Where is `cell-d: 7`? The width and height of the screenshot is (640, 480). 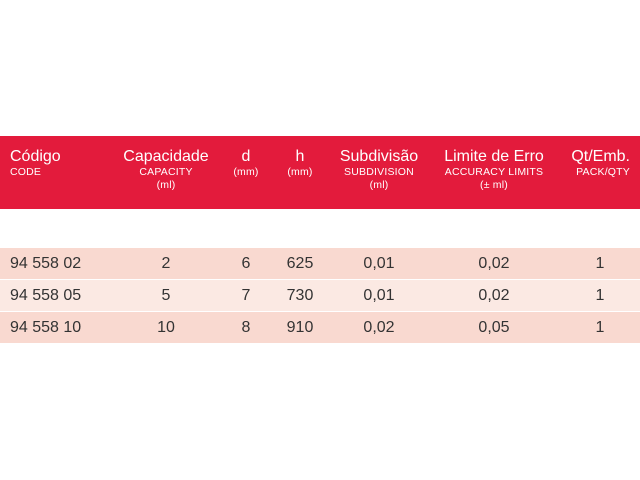 cell-d: 7 is located at coordinates (246, 295).